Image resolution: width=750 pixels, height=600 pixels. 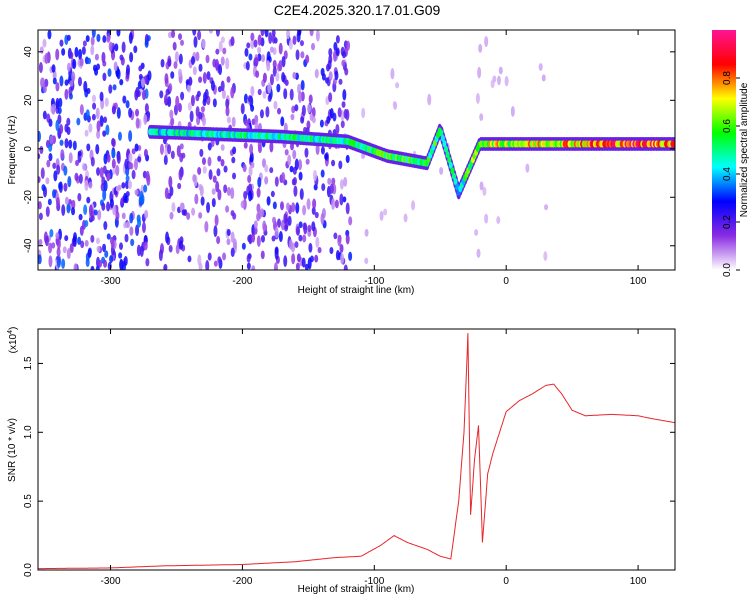 I want to click on colorbar-tick-label: 0.8, so click(x=727, y=78).